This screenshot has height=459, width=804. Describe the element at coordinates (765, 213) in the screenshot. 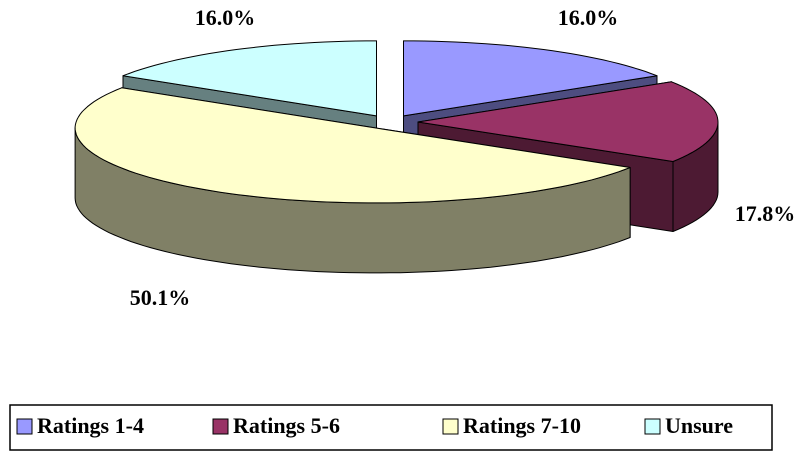

I see `data-label: 17.8%` at that location.